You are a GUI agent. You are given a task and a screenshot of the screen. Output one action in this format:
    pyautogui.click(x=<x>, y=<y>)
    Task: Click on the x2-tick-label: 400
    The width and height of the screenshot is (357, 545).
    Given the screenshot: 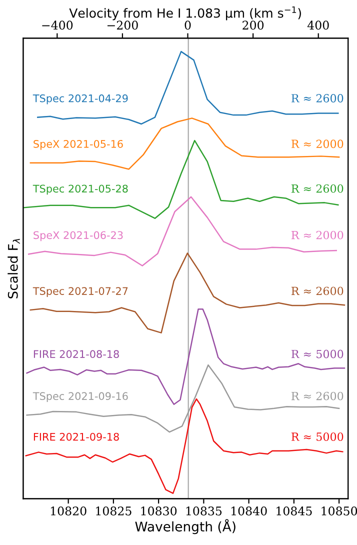 What is the action you would take?
    pyautogui.click(x=318, y=25)
    